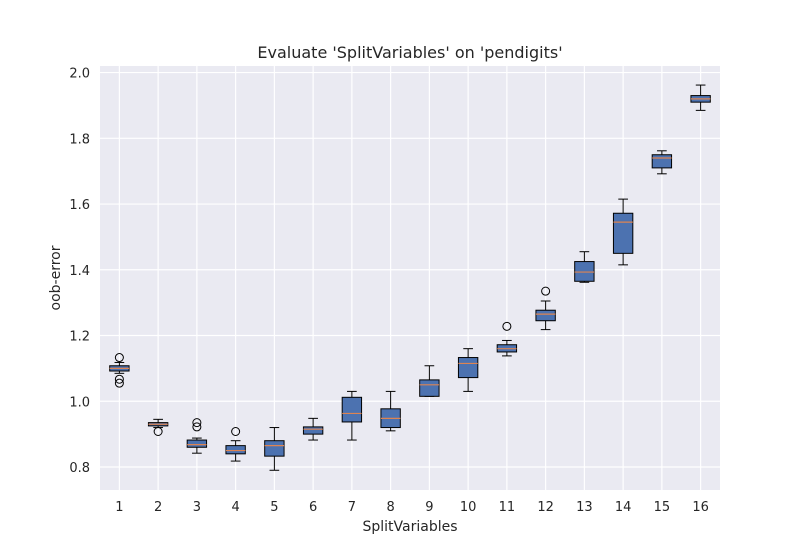  What do you see at coordinates (197, 507) in the screenshot?
I see `x-tick-label-3: 3` at bounding box center [197, 507].